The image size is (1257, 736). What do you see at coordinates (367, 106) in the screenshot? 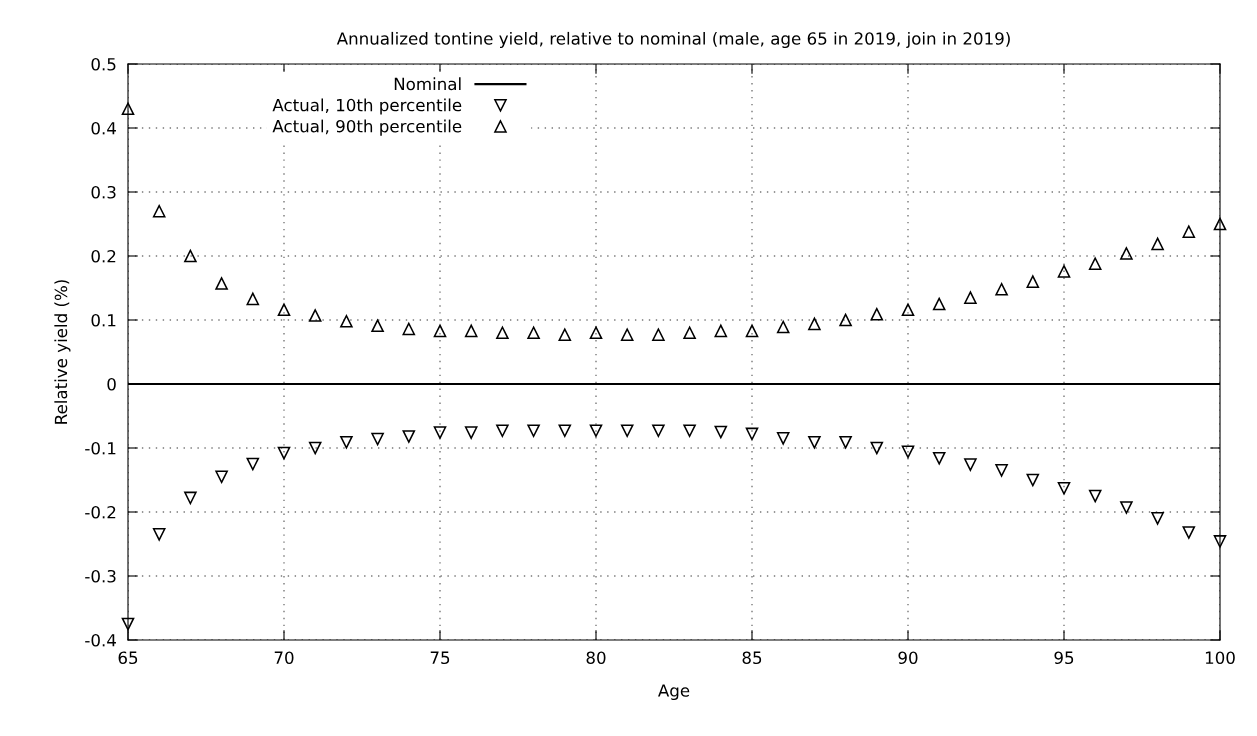
I see `legend-label: Actual, 10th percentile` at bounding box center [367, 106].